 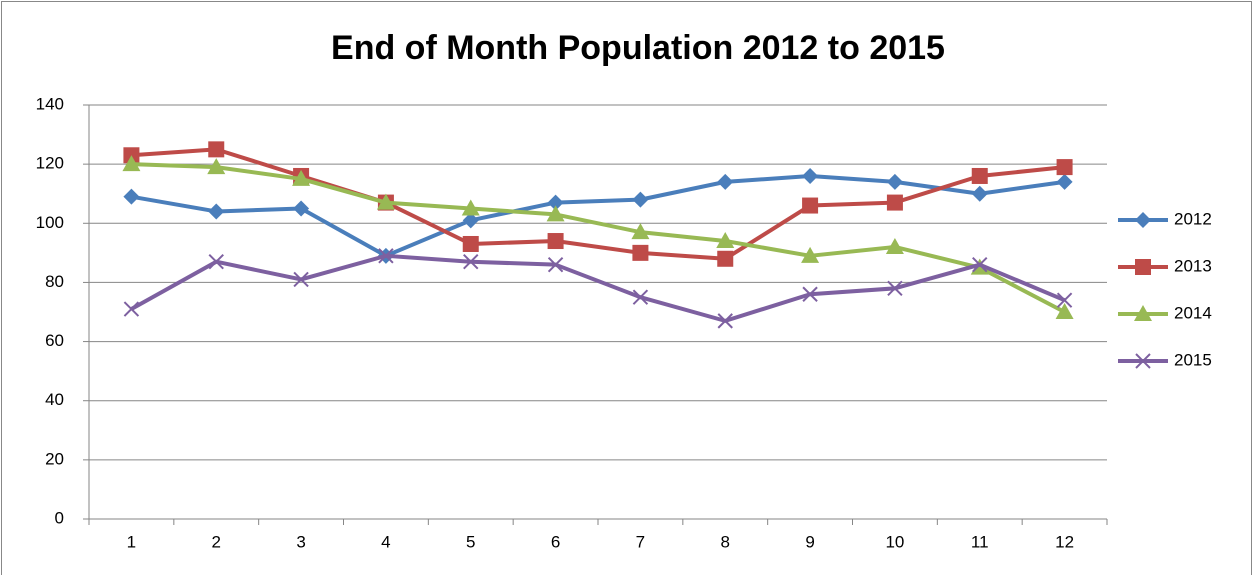 I want to click on y-tick-label: 120, so click(x=50, y=163).